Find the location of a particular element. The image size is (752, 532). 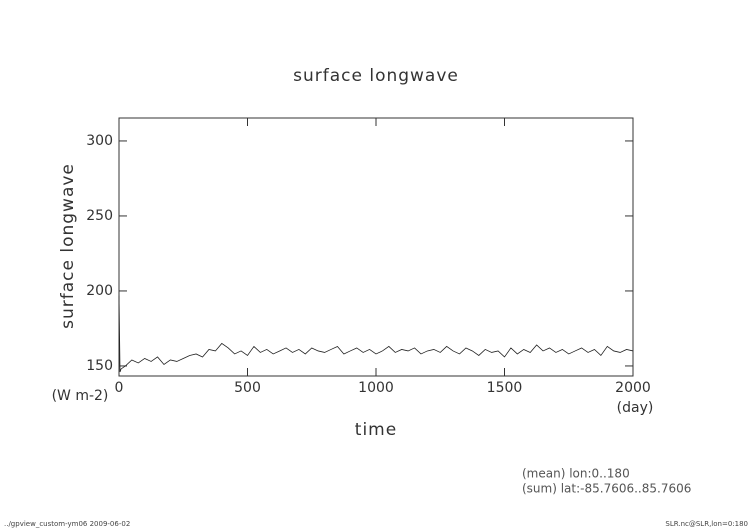

footer: SLR.nc@SLR,lon=0:180 is located at coordinates (706, 524).